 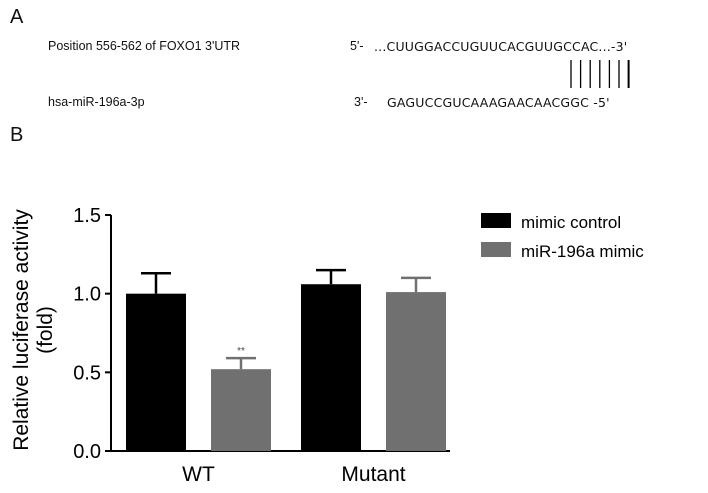 What do you see at coordinates (144, 46) in the screenshot?
I see `target-name: Position 556-562 of FOXO1 3'UTR` at bounding box center [144, 46].